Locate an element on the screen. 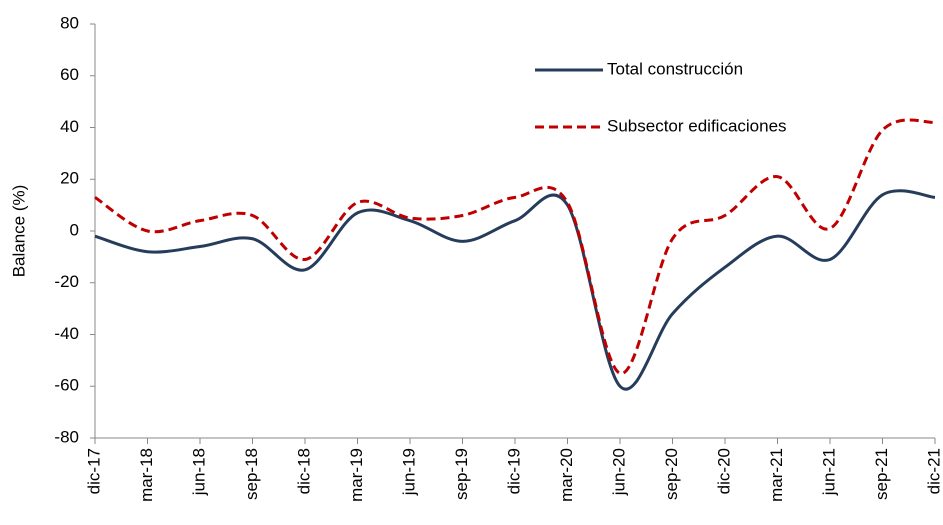 The height and width of the screenshot is (525, 943). y-tick-label: -40 is located at coordinates (66, 333).